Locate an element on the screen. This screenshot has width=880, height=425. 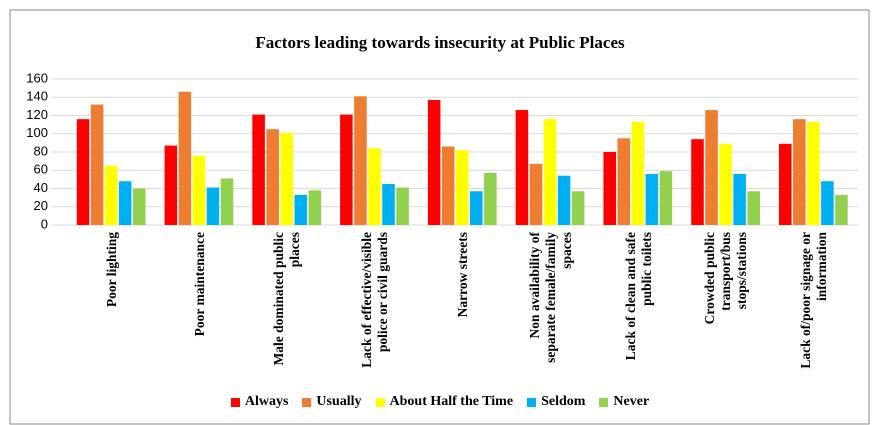
x-tick-label: Poor maintenance is located at coordinates (200, 302).